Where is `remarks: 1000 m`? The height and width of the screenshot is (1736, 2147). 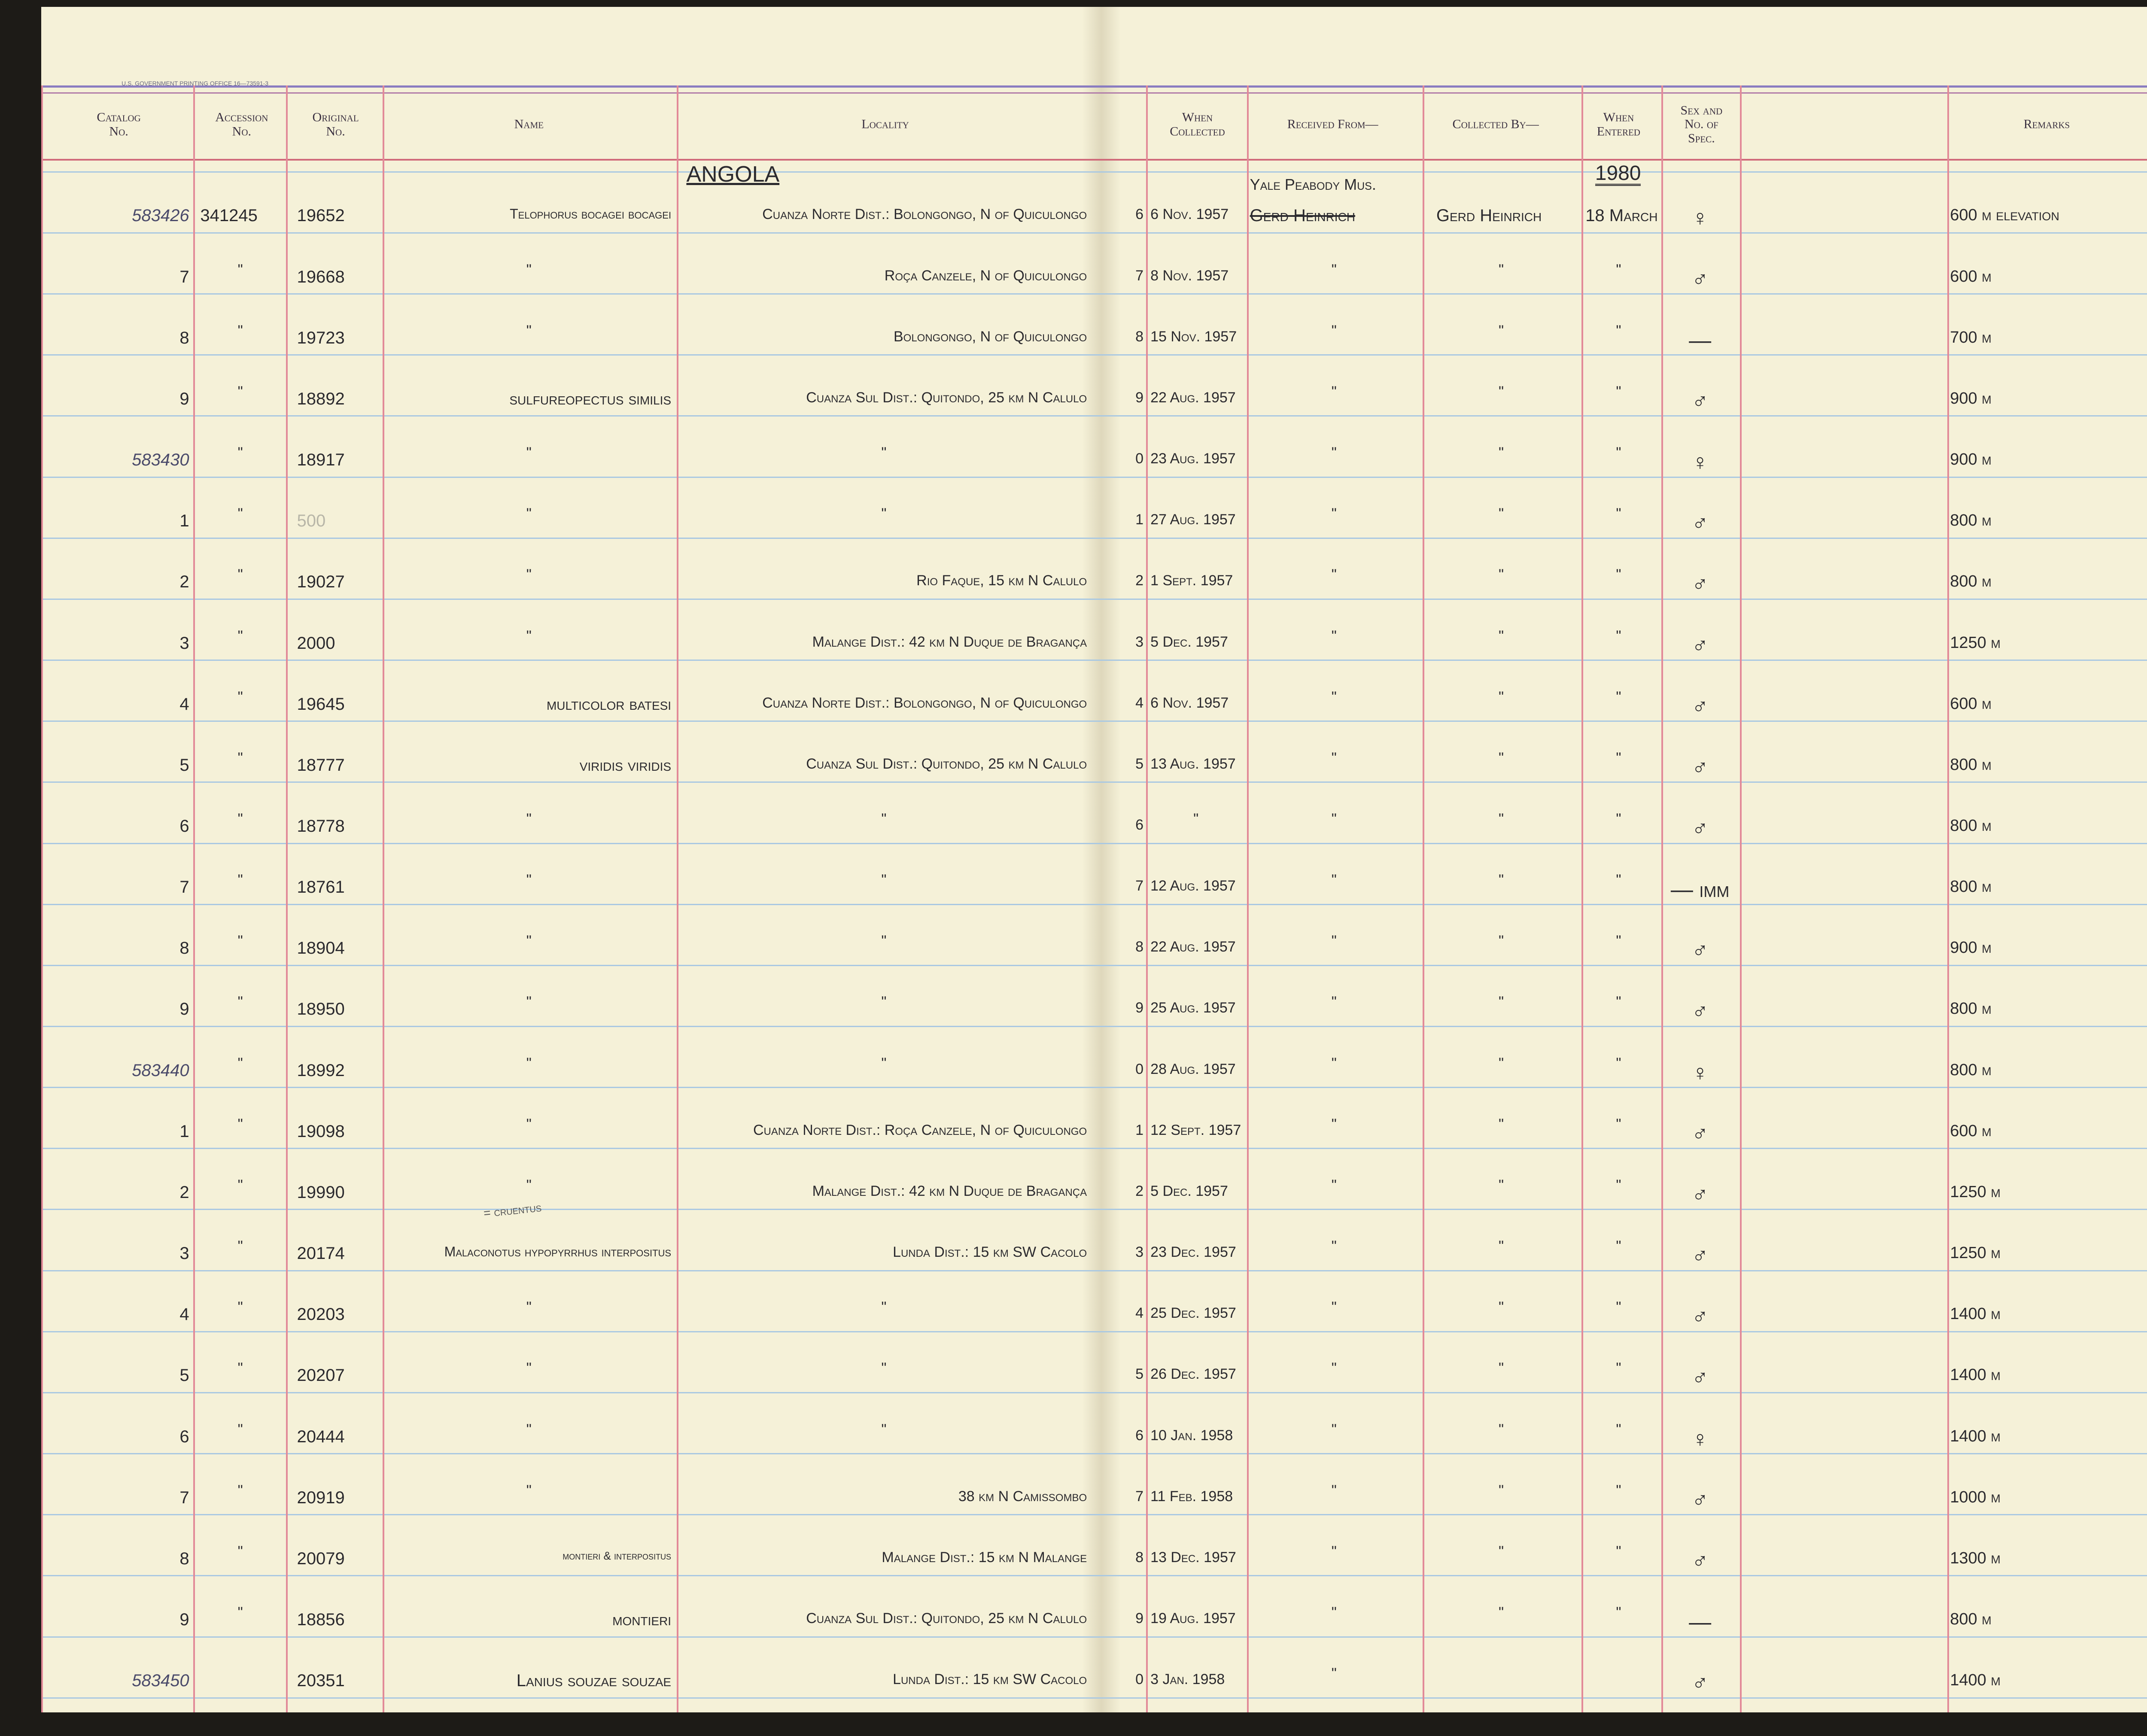 remarks: 1000 m is located at coordinates (1975, 1497).